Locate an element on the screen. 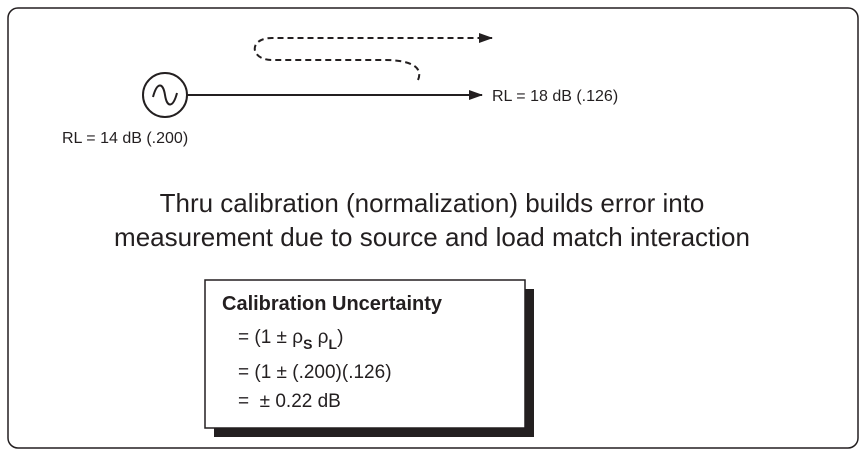 Image resolution: width=867 pixels, height=456 pixels. sine-icon is located at coordinates (165, 95).